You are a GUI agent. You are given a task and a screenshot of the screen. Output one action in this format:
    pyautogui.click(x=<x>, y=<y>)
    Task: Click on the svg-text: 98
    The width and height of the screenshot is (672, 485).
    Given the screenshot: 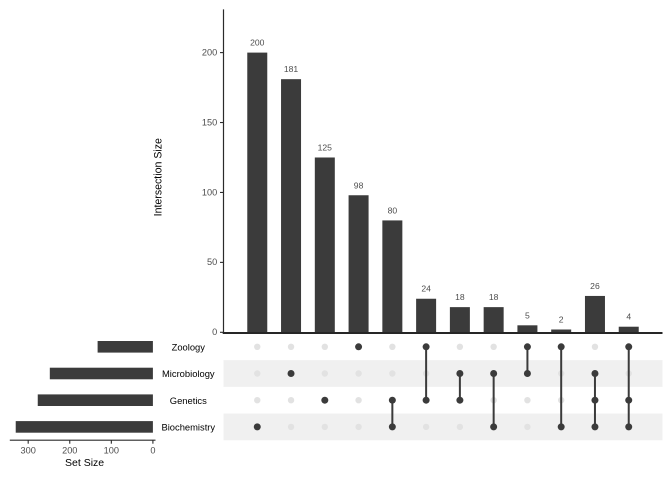 What is the action you would take?
    pyautogui.click(x=359, y=185)
    